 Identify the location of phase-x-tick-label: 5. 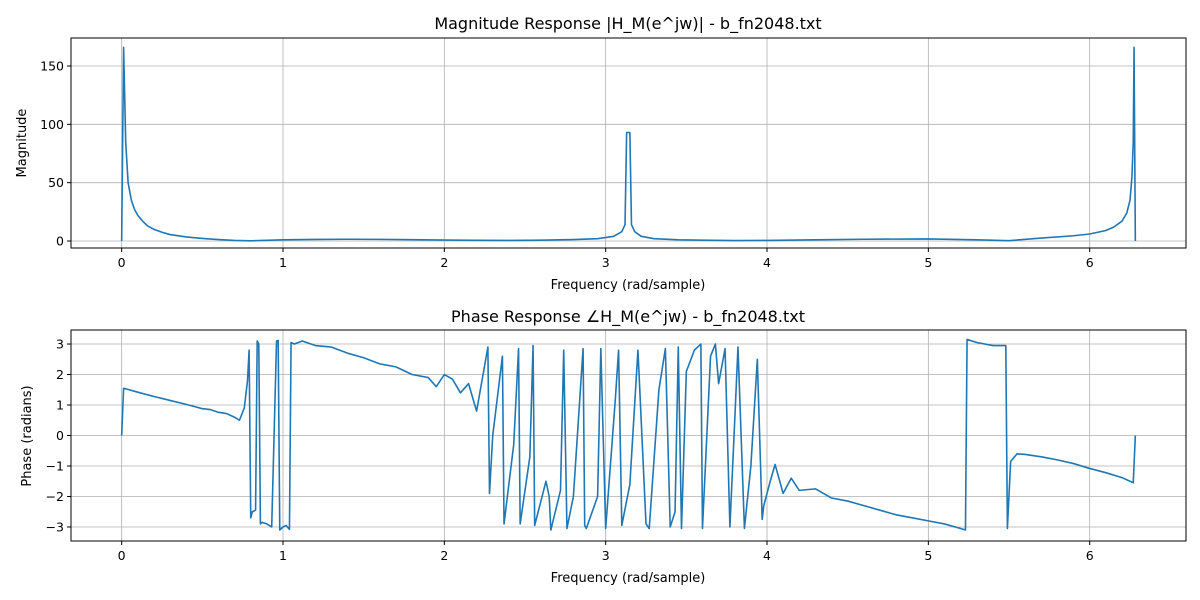
(928, 555).